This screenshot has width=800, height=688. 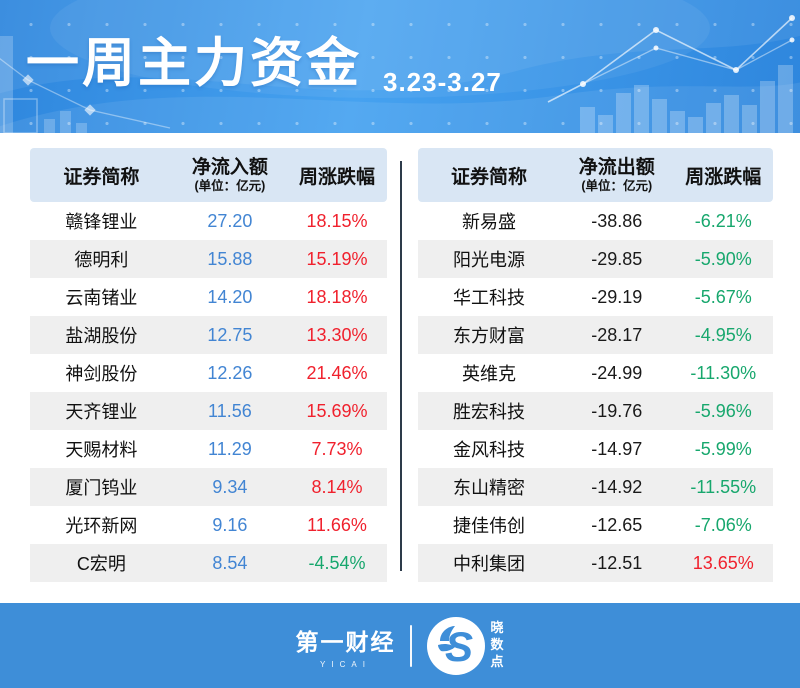 What do you see at coordinates (617, 334) in the screenshot?
I see `flow-amount: -28.17` at bounding box center [617, 334].